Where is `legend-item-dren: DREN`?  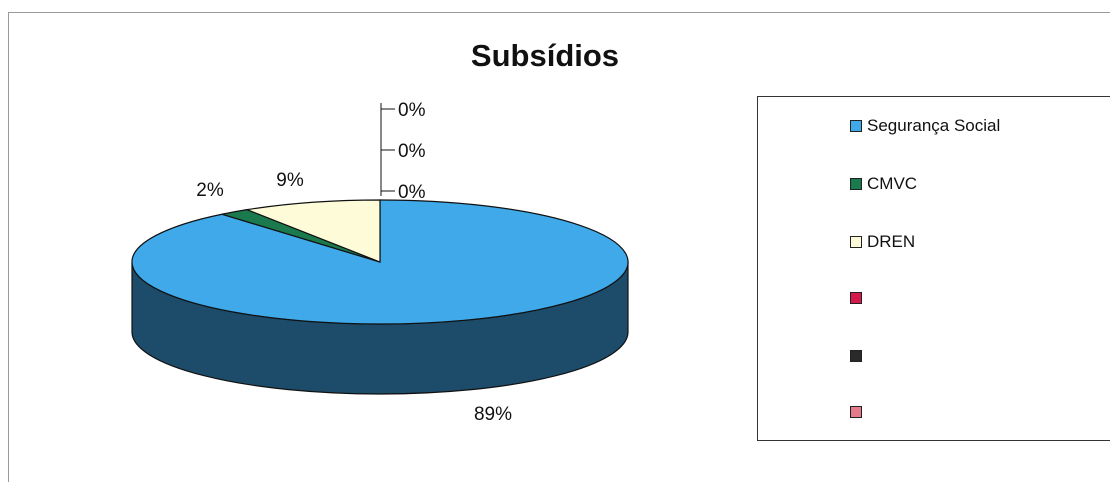
legend-item-dren: DREN is located at coordinates (882, 242).